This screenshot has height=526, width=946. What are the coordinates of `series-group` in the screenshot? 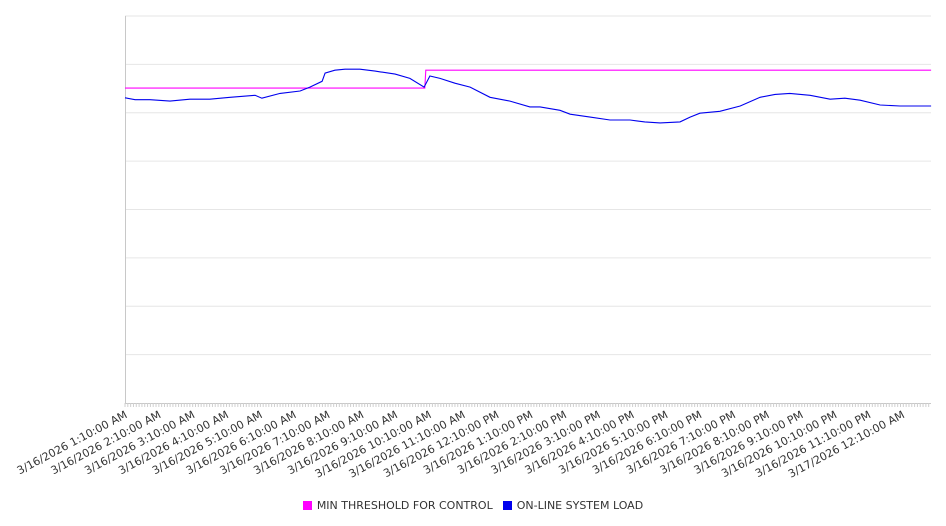 It's located at (528, 96).